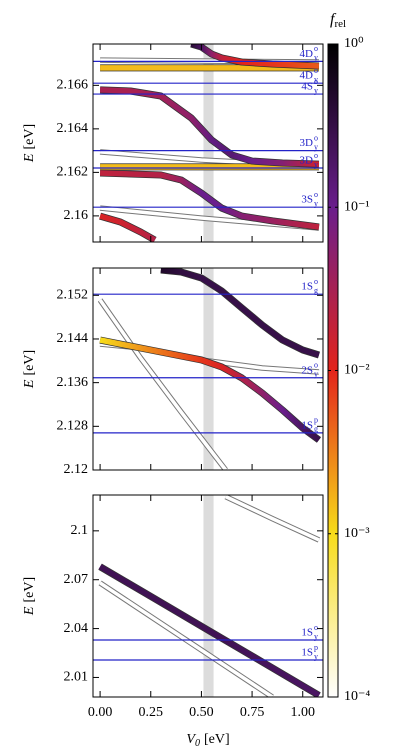 The height and width of the screenshot is (756, 415). What do you see at coordinates (73, 295) in the screenshot?
I see `y-tick-label: 2.152` at bounding box center [73, 295].